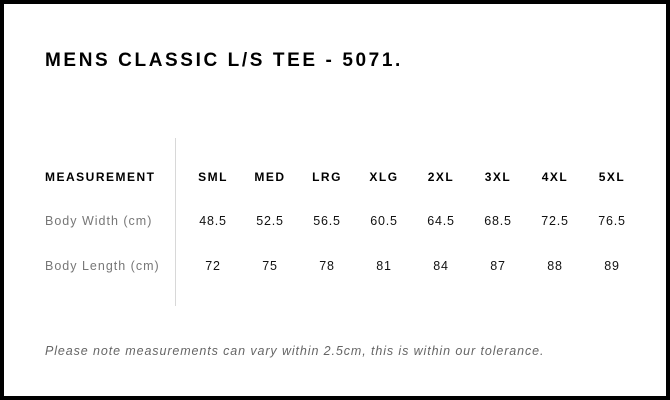 The image size is (670, 400). I want to click on table-cell: 89, so click(612, 266).